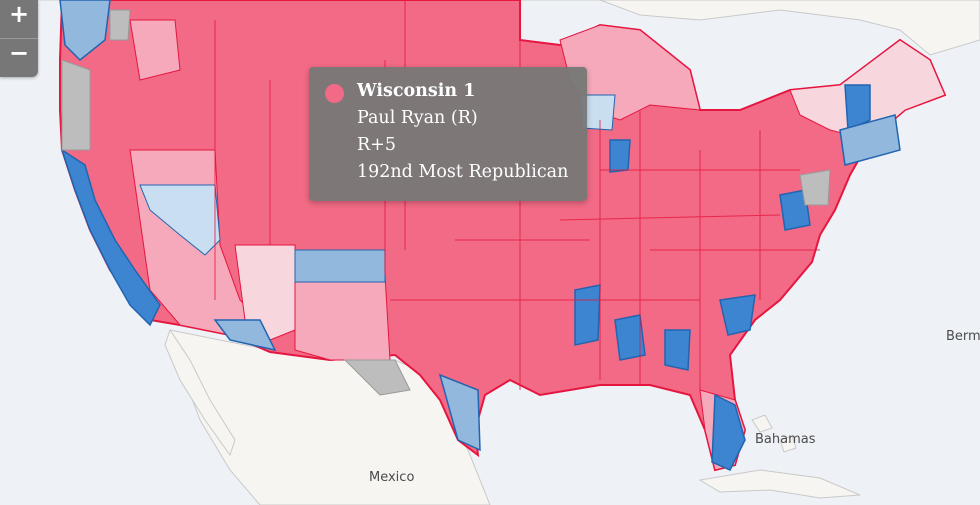 This screenshot has height=505, width=980. I want to click on dem-alabama, so click(630, 337).